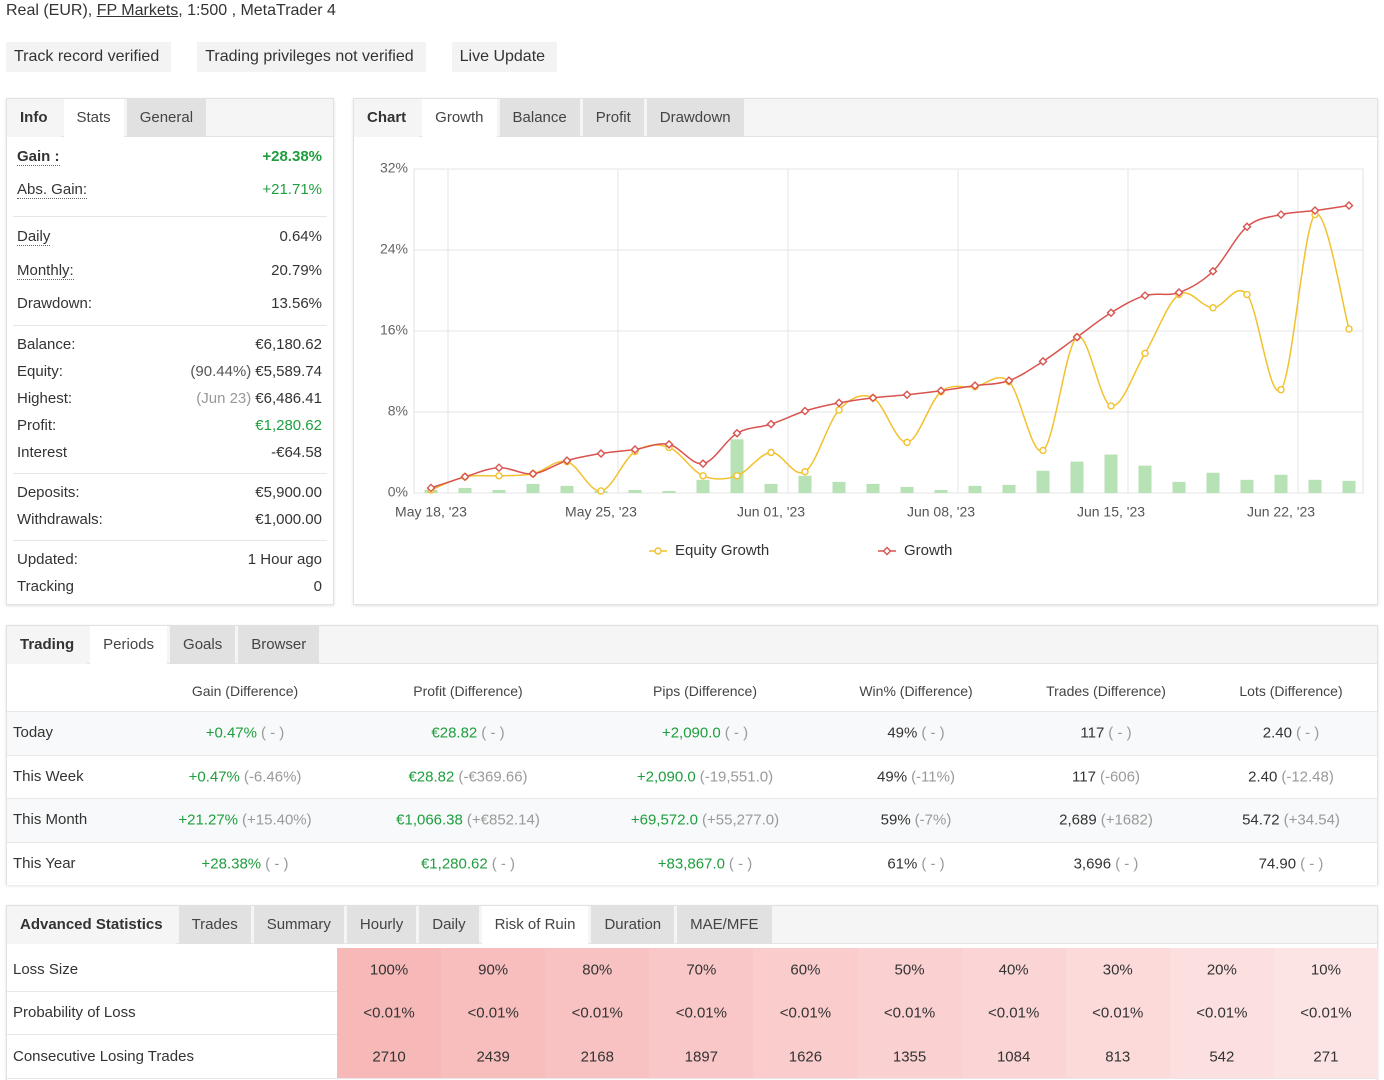 This screenshot has height=1080, width=1384. What do you see at coordinates (224, 398) in the screenshot?
I see `stat-note: (Jun 23)` at bounding box center [224, 398].